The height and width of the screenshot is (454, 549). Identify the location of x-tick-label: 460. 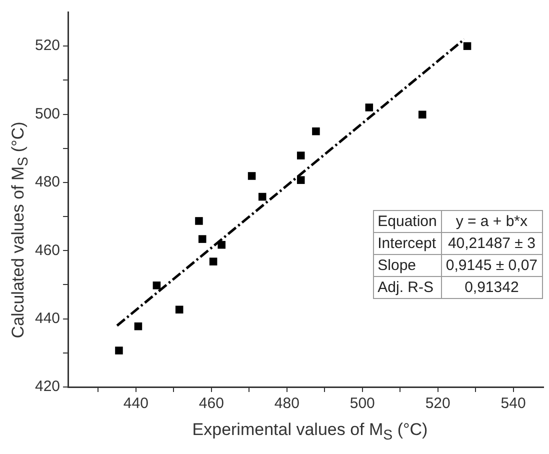
(211, 403).